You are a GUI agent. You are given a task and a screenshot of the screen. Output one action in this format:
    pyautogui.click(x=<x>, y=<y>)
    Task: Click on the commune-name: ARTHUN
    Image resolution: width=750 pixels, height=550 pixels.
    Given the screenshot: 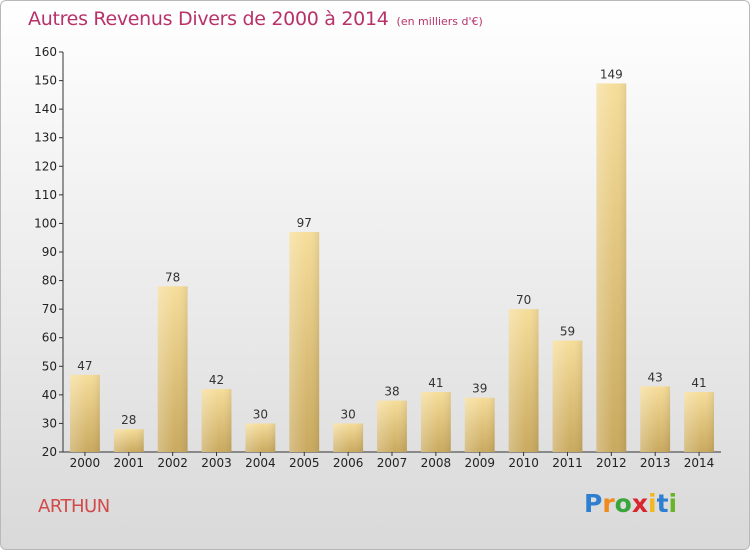 What is the action you would take?
    pyautogui.click(x=74, y=506)
    